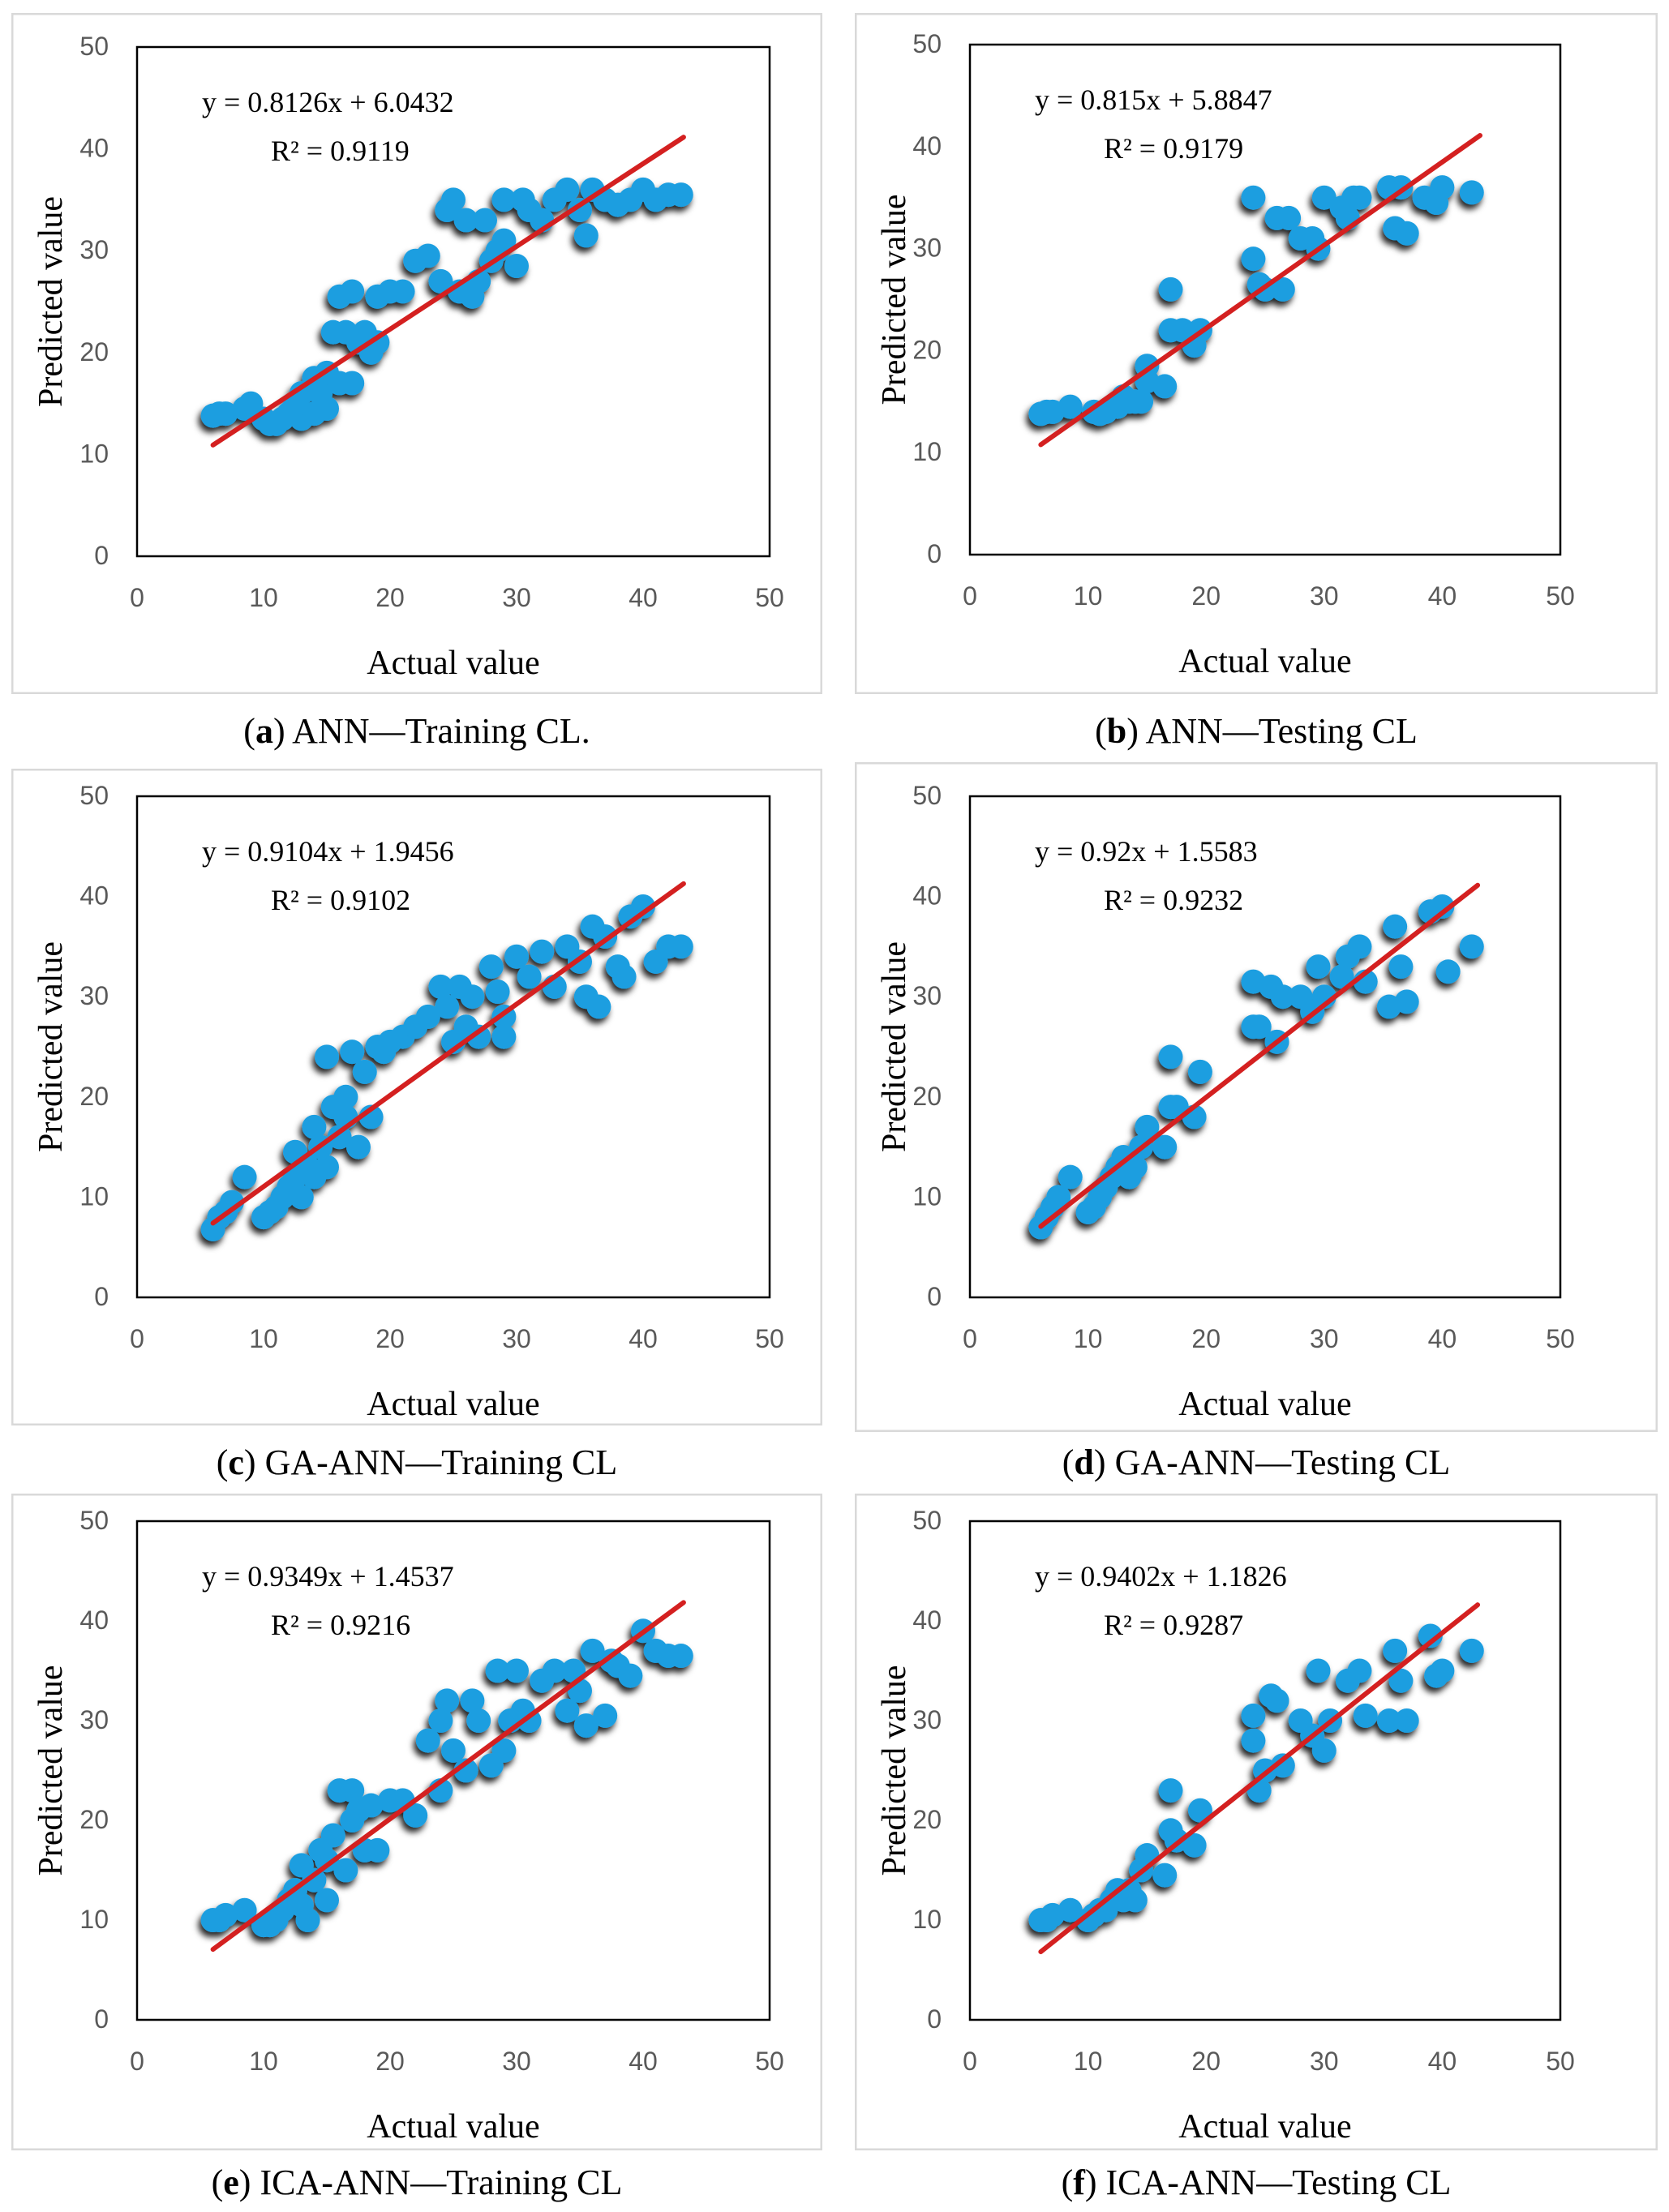 This screenshot has height=2212, width=1669. I want to click on caption-letter: d, so click(1084, 1462).